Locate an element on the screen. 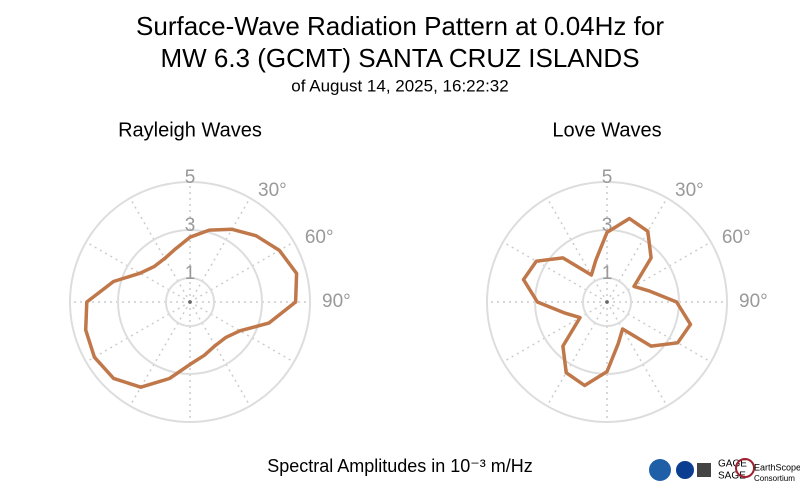  footer: Spectral Amplitudes in 10⁻³ m/Hz is located at coordinates (400, 466).